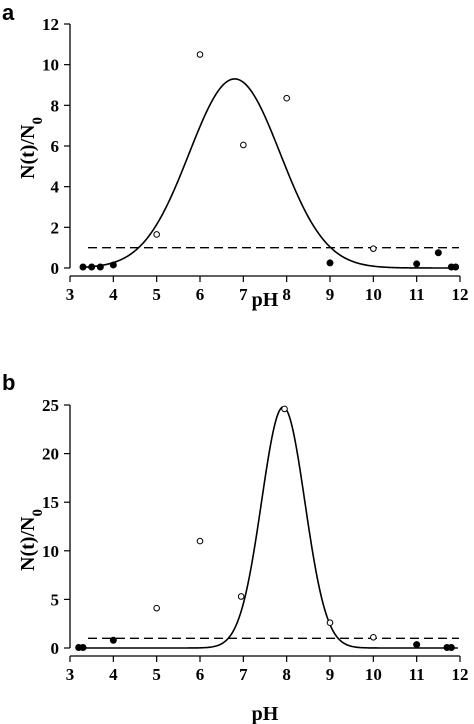 This screenshot has width=474, height=724. I want to click on x-tick-label-a: 11, so click(417, 294).